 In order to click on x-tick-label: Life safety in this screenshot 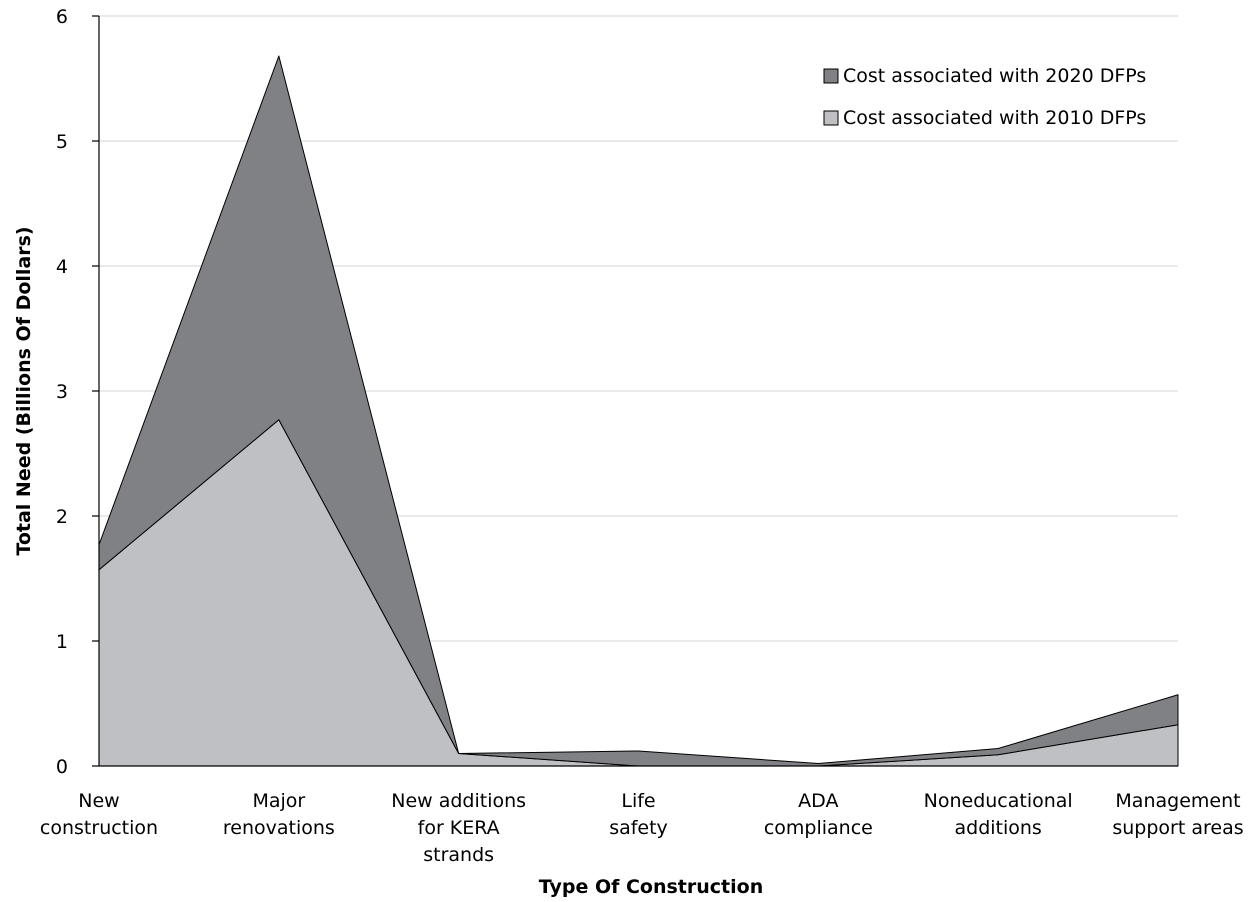, I will do `click(638, 814)`.